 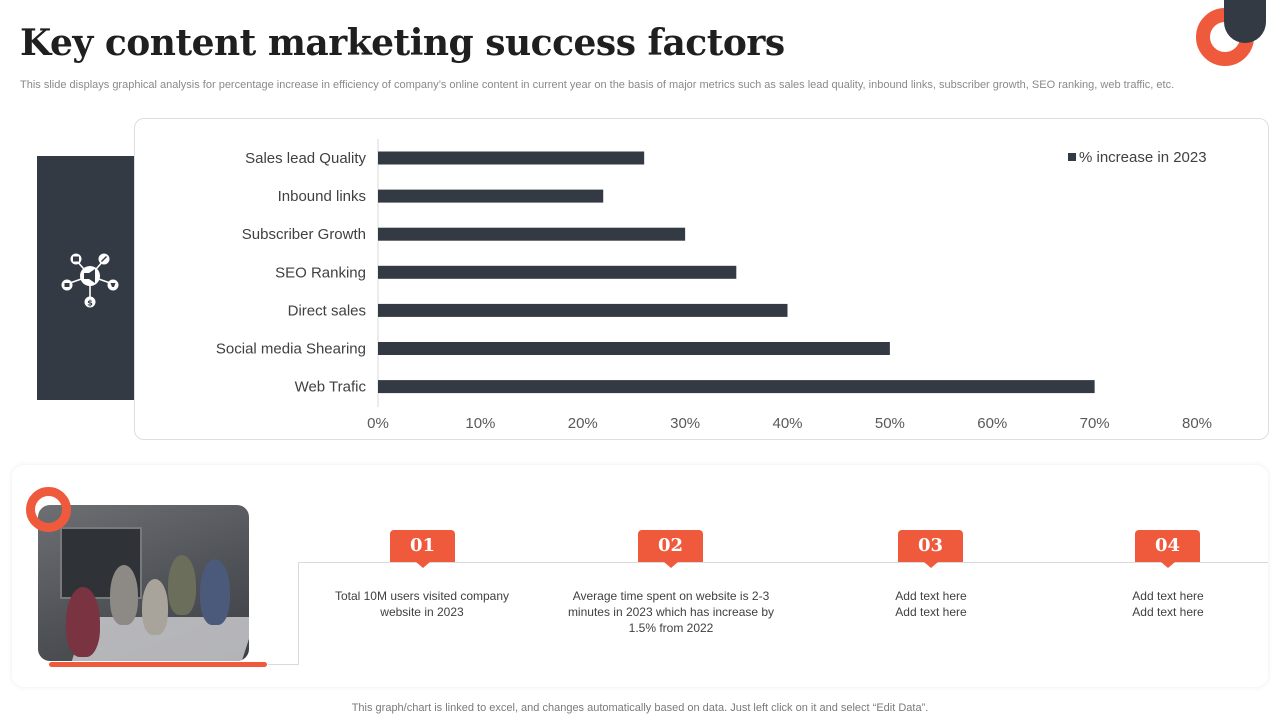 What do you see at coordinates (1143, 157) in the screenshot?
I see `legend-label: % increase in 2023` at bounding box center [1143, 157].